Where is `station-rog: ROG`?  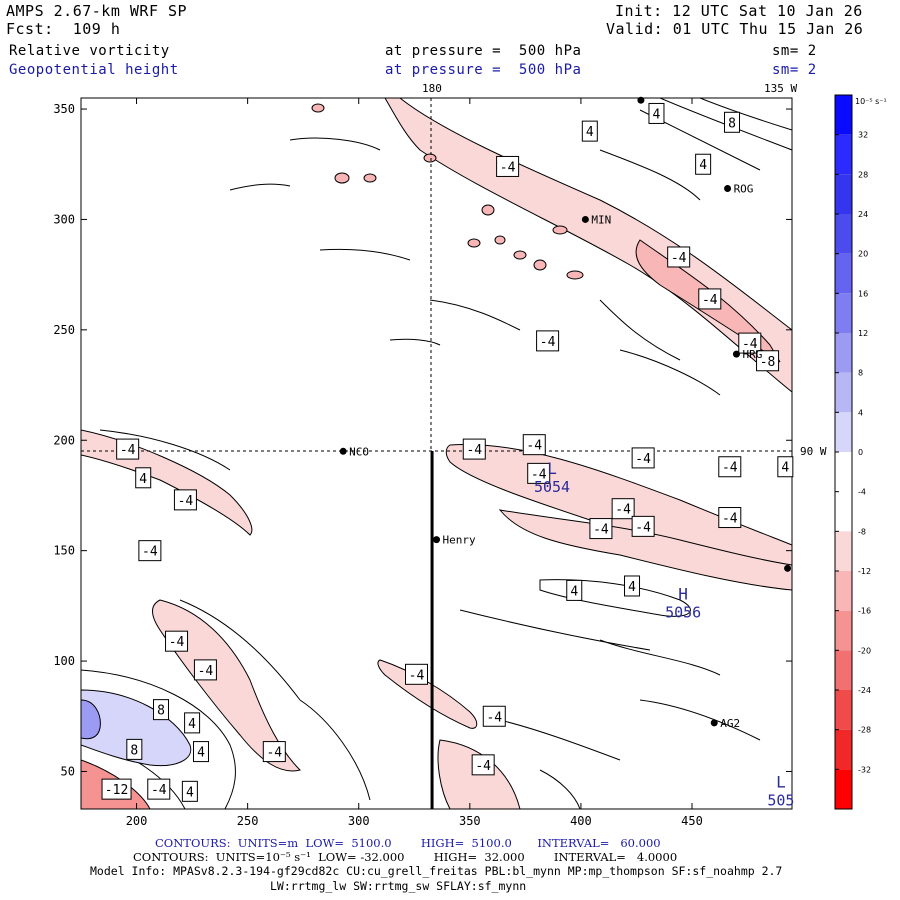
station-rog: ROG is located at coordinates (738, 189).